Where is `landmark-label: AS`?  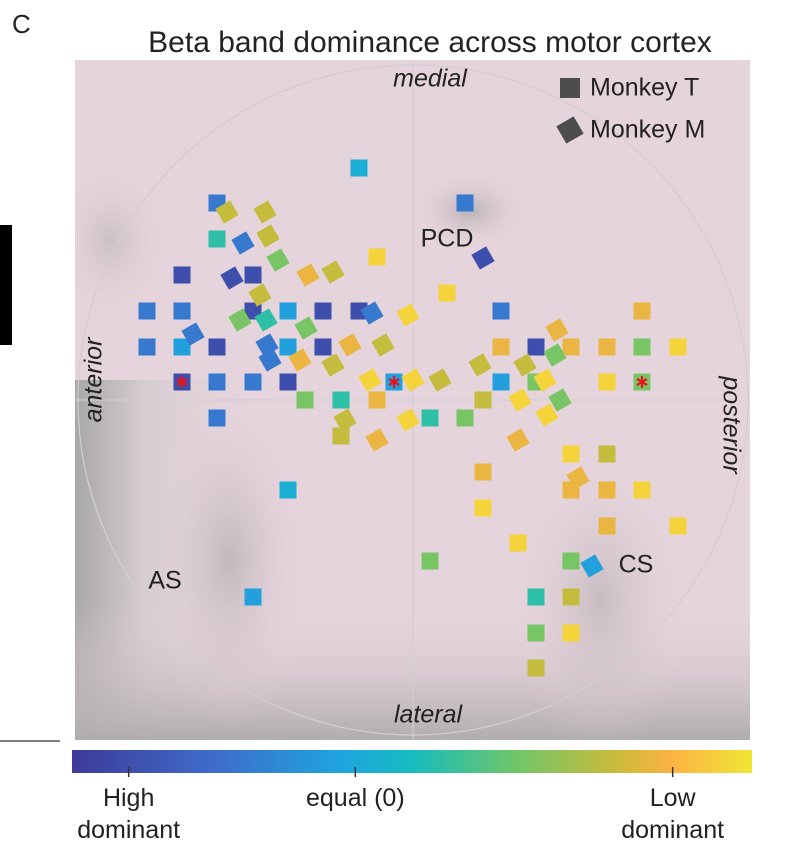
landmark-label: AS is located at coordinates (164, 581).